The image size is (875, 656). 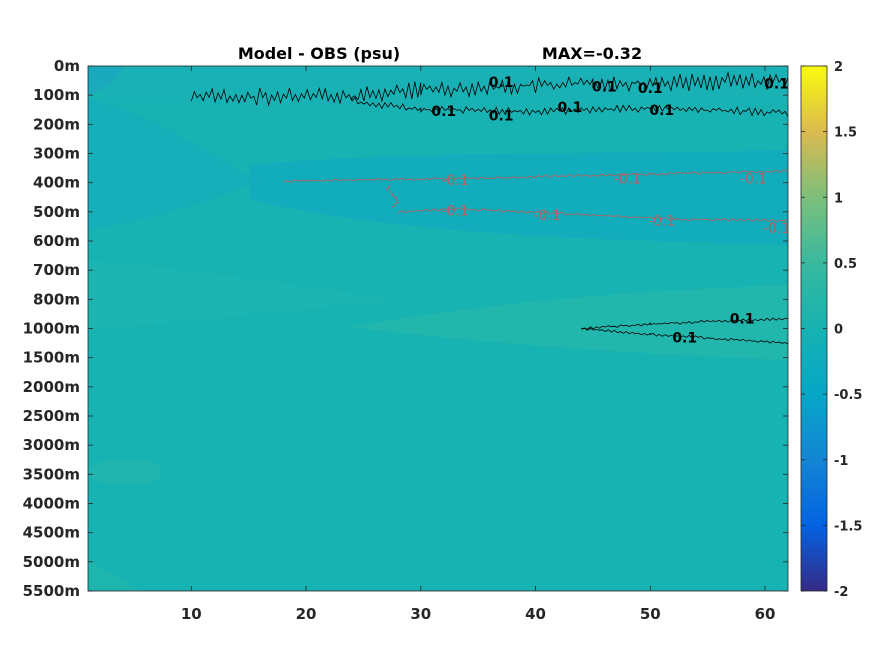 I want to click on contour-line-shallow-lower, so click(x=569, y=106).